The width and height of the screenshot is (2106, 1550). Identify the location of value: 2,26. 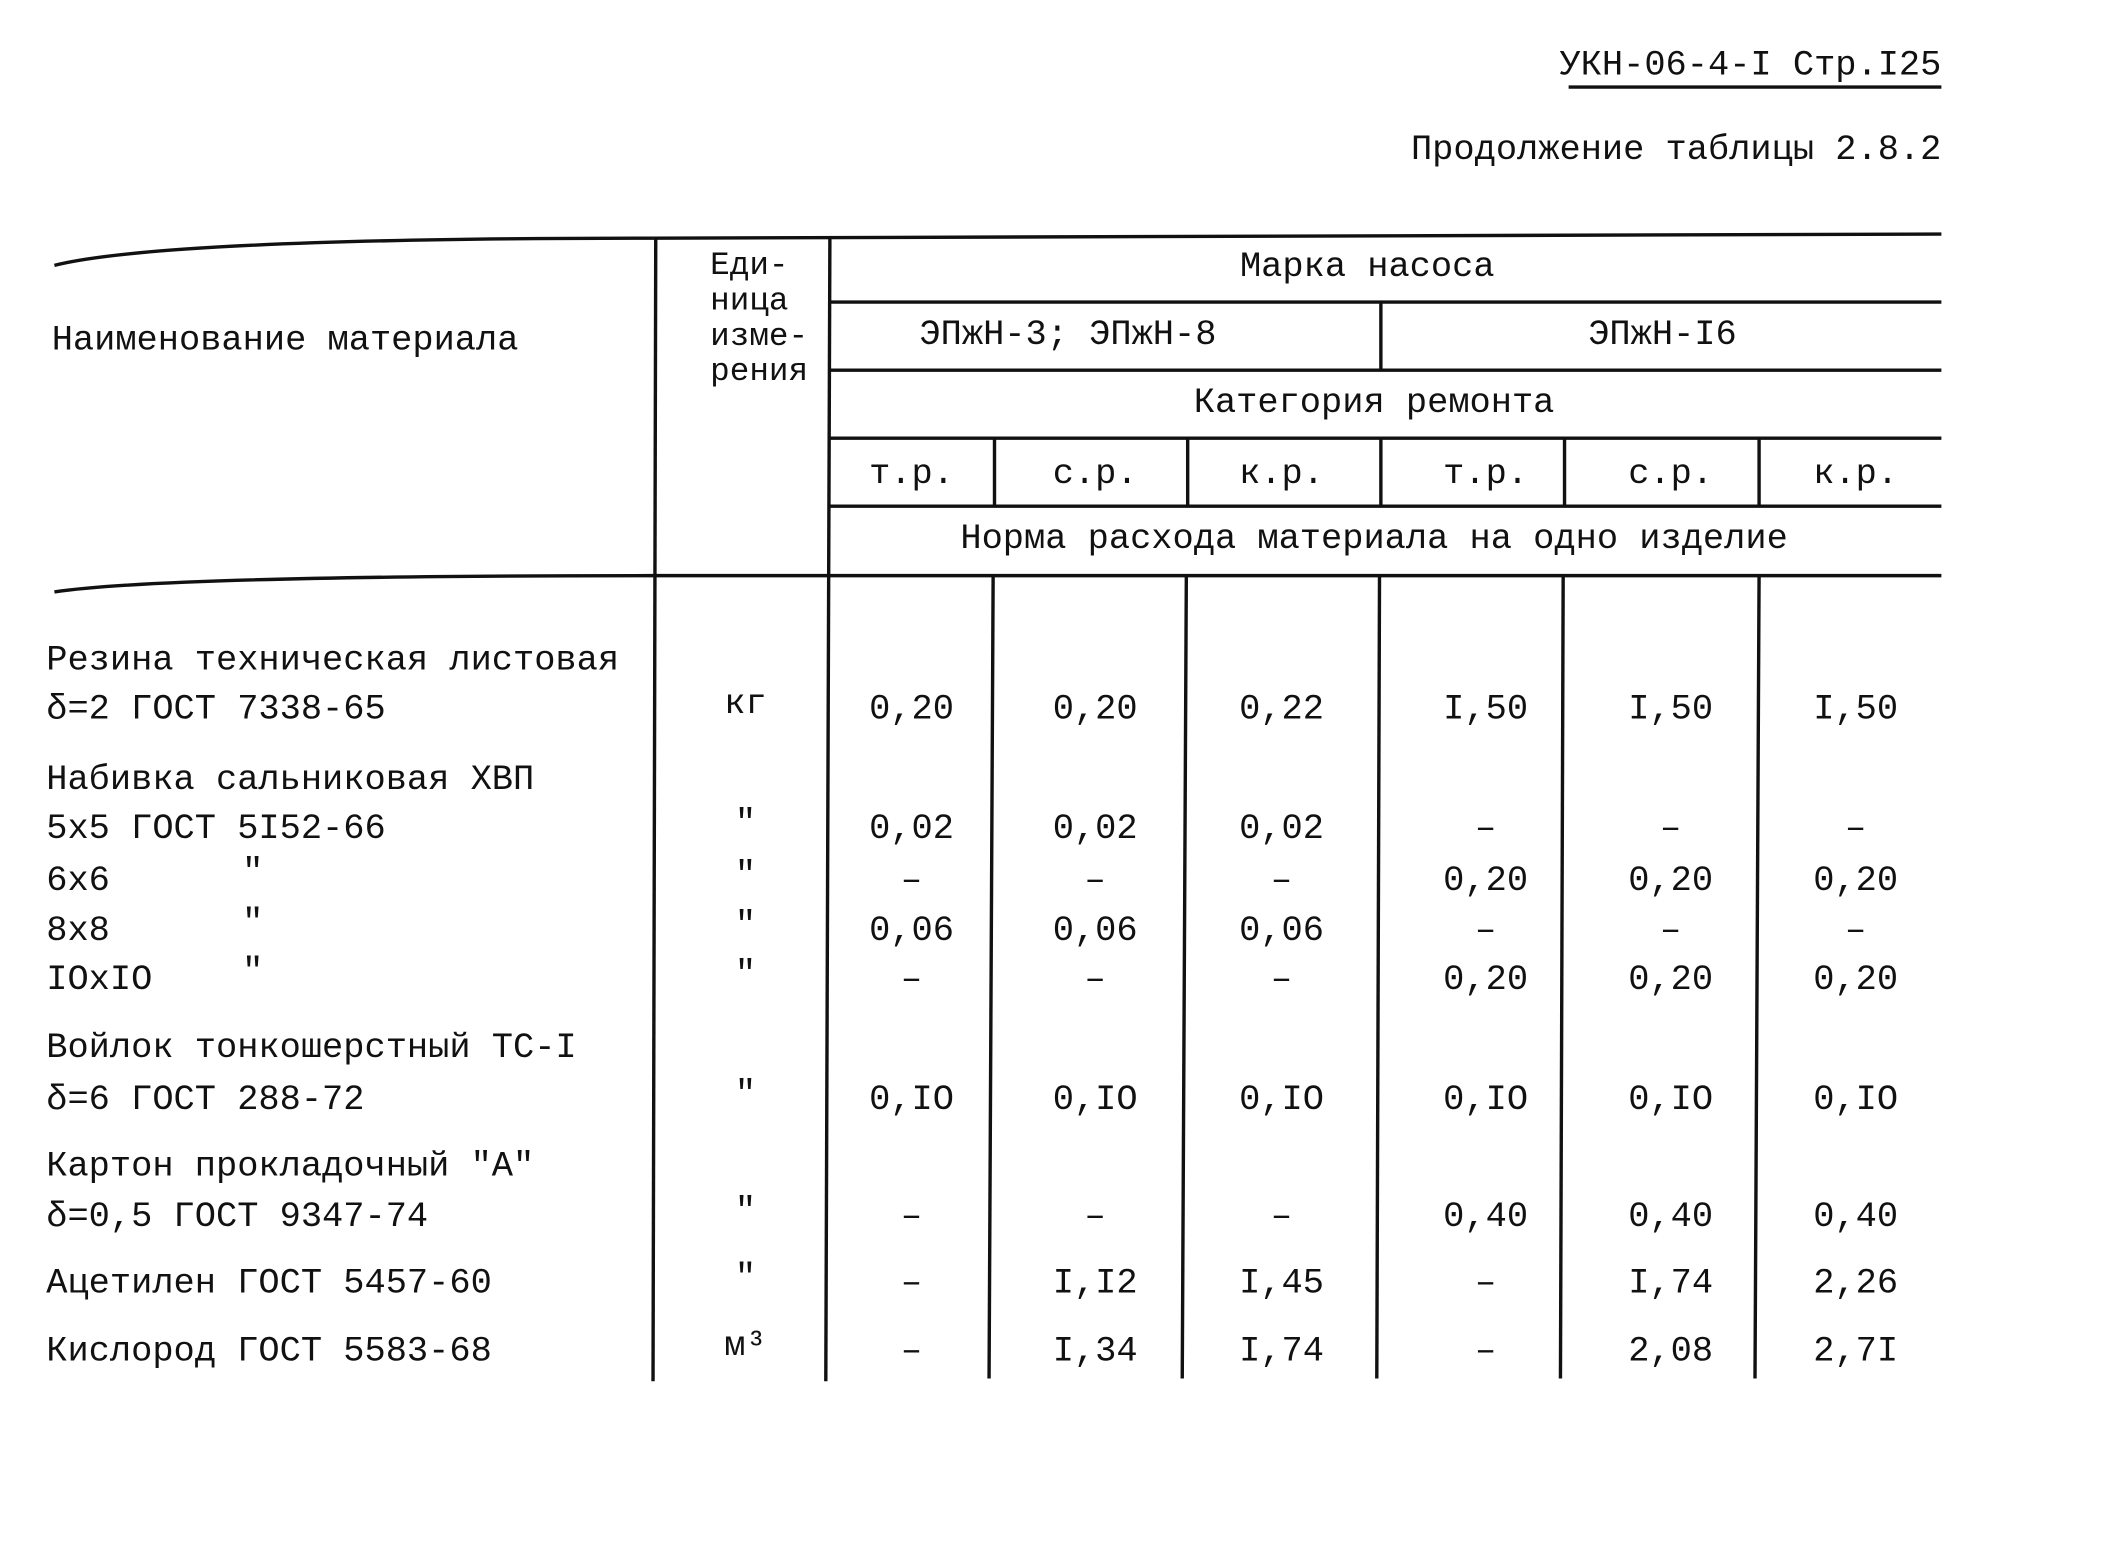
(1855, 1284).